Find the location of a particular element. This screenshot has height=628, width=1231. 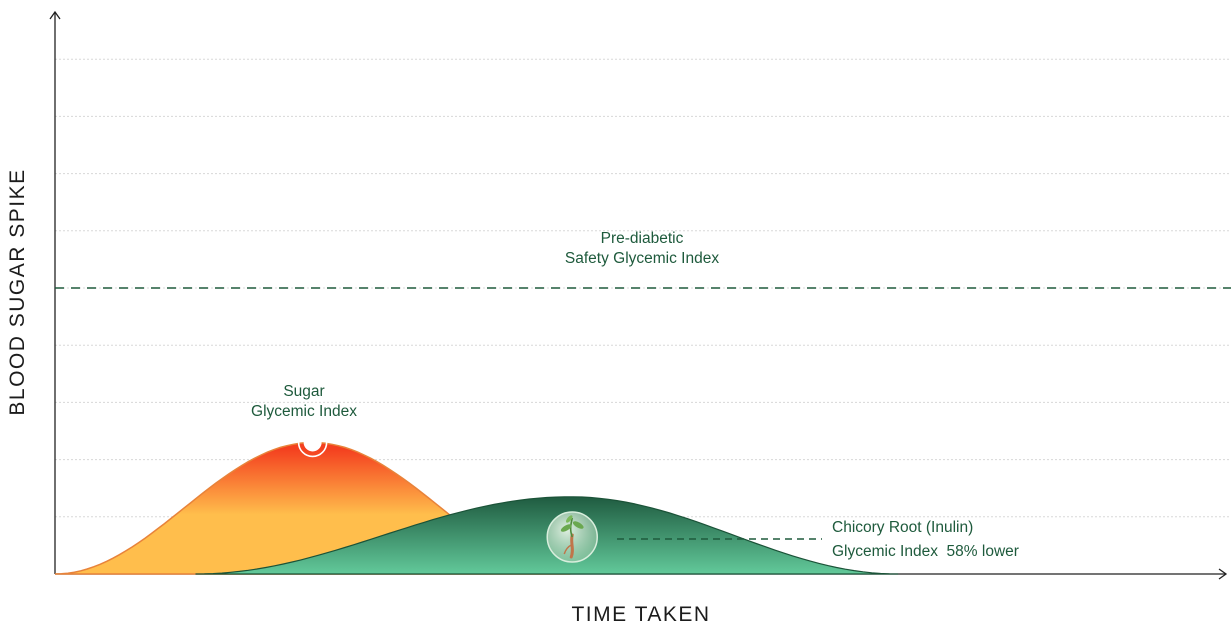

x-axis-title: TIME TAKEN is located at coordinates (640, 614).